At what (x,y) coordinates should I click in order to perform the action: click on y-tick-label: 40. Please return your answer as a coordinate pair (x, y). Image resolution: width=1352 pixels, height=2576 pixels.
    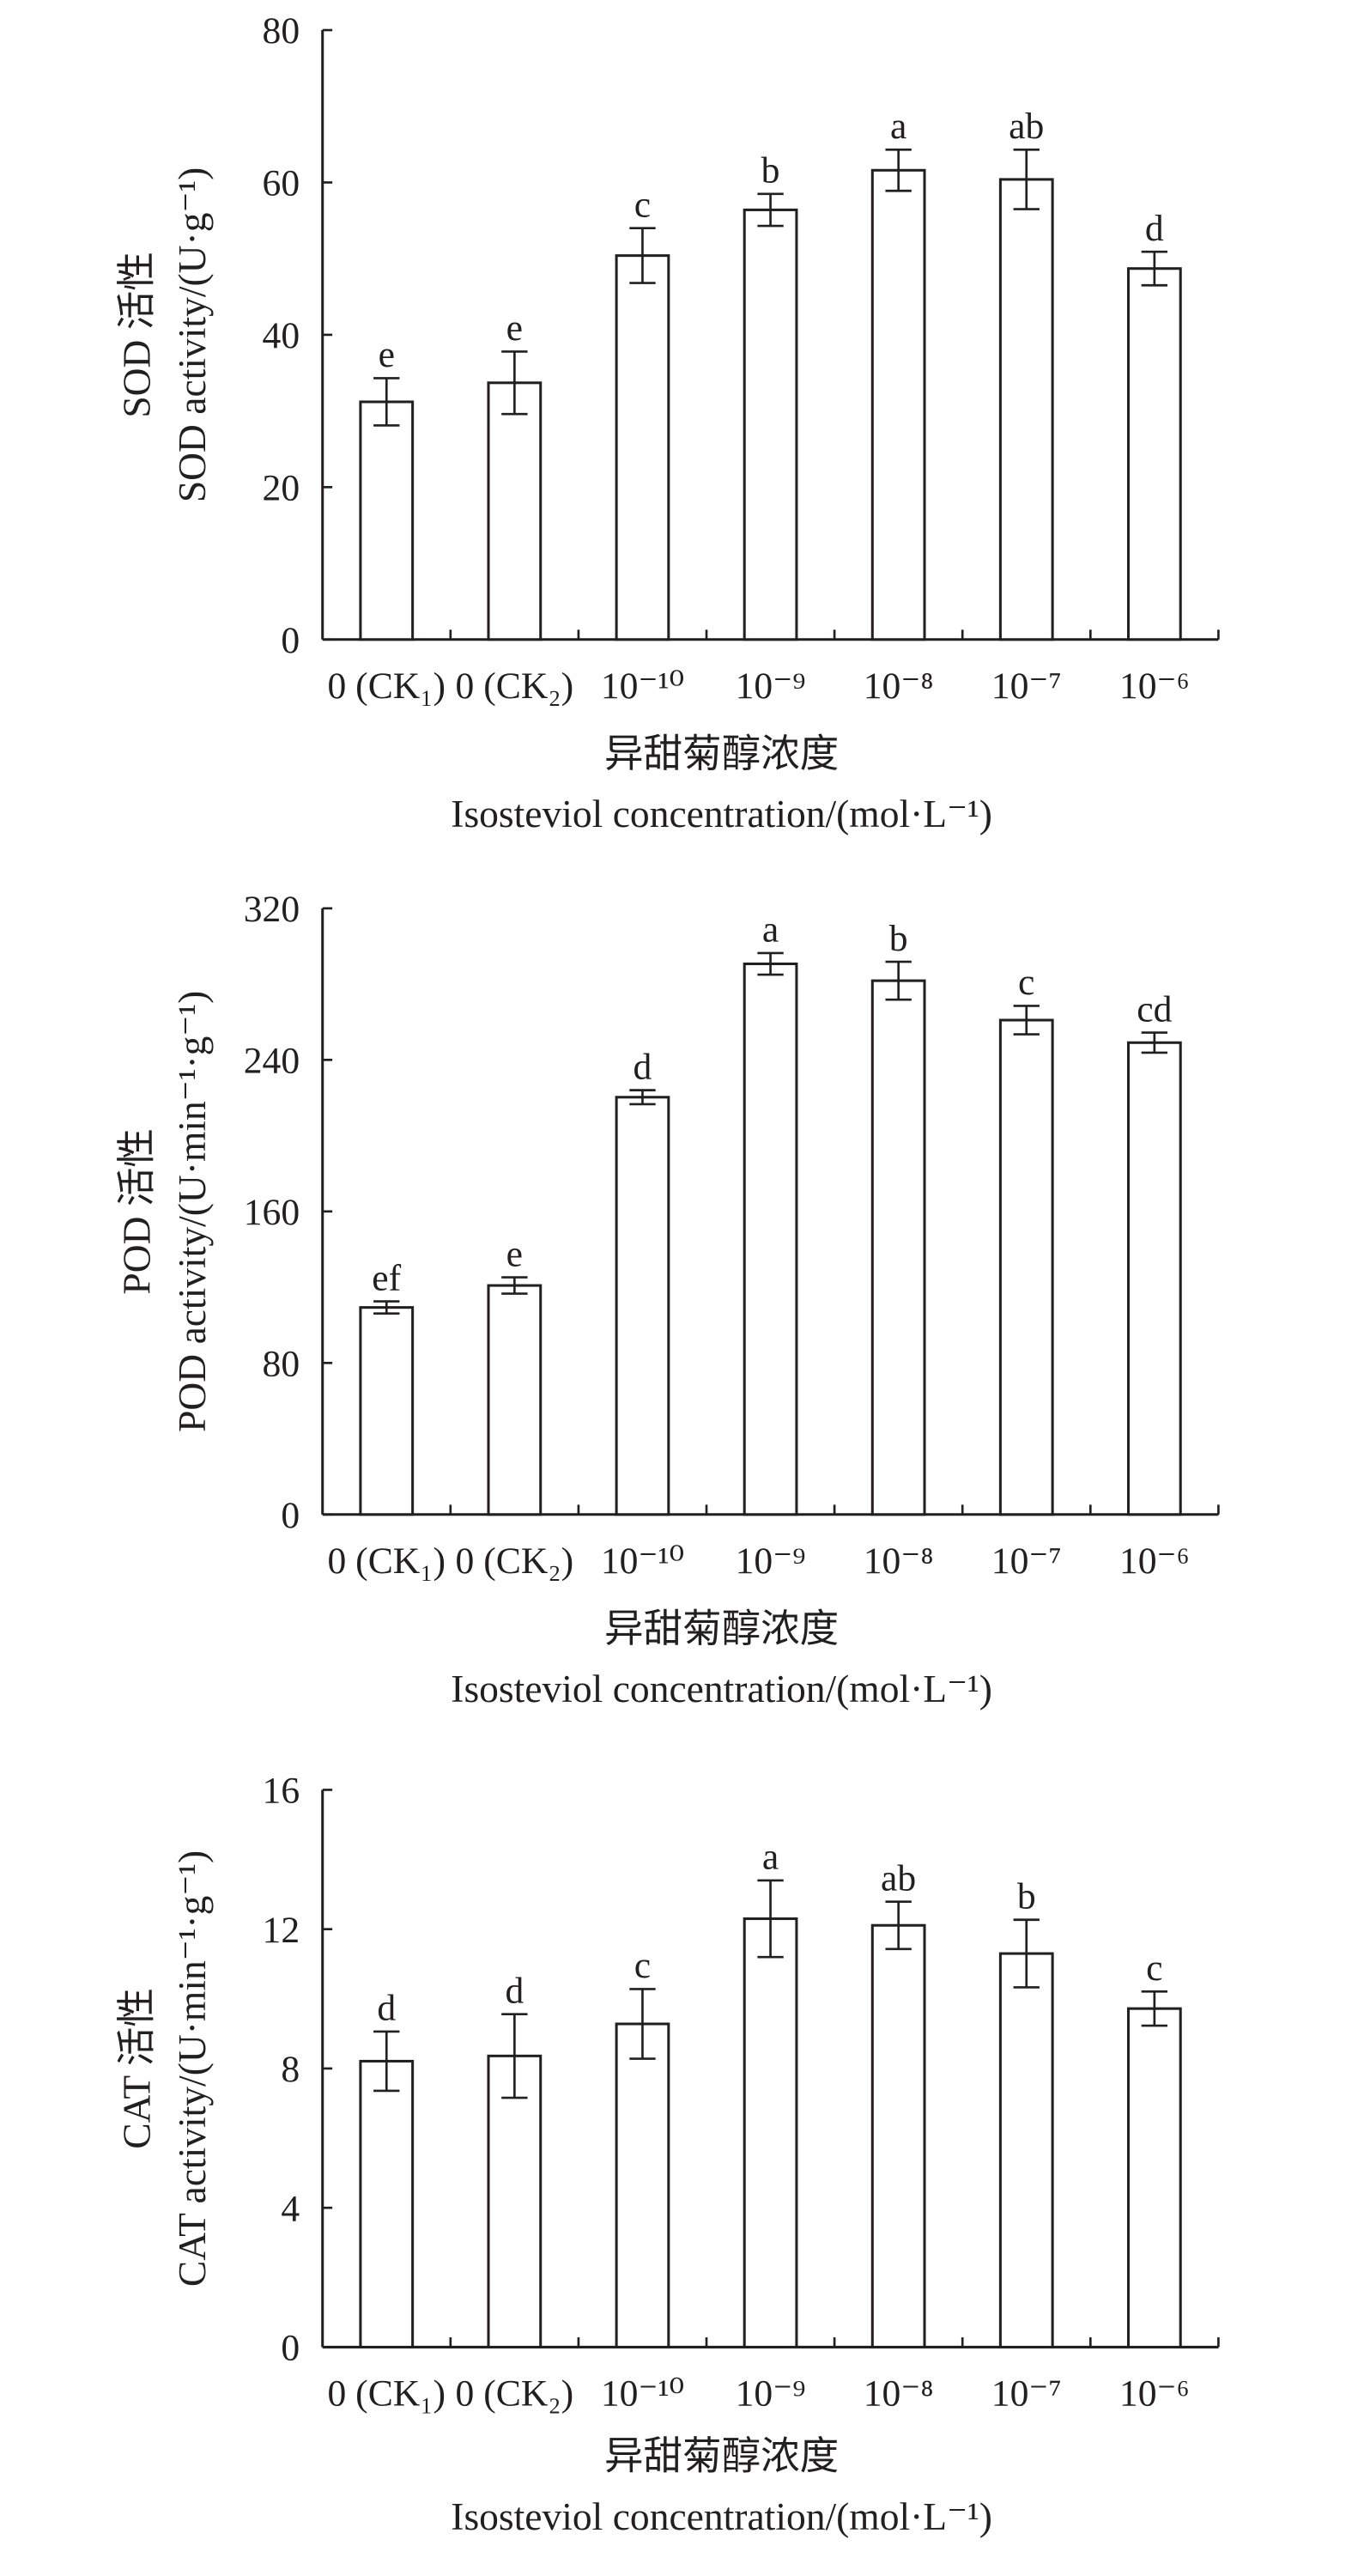
    Looking at the image, I should click on (281, 335).